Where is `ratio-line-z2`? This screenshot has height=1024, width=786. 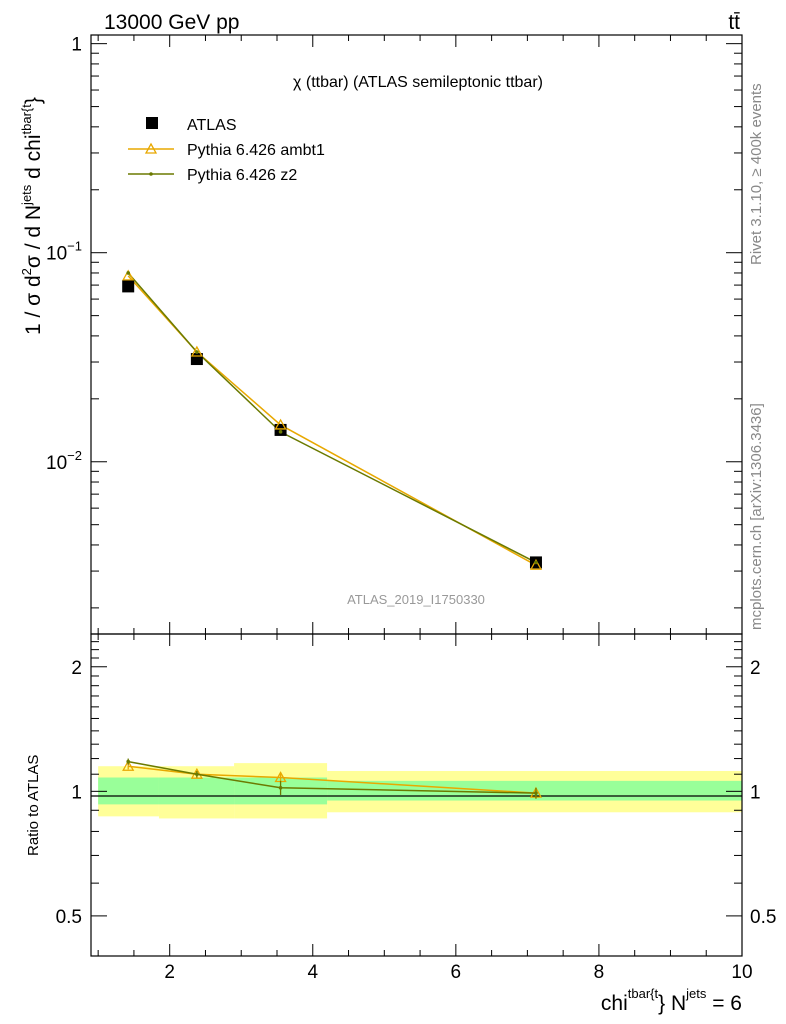
ratio-line-z2 is located at coordinates (332, 777).